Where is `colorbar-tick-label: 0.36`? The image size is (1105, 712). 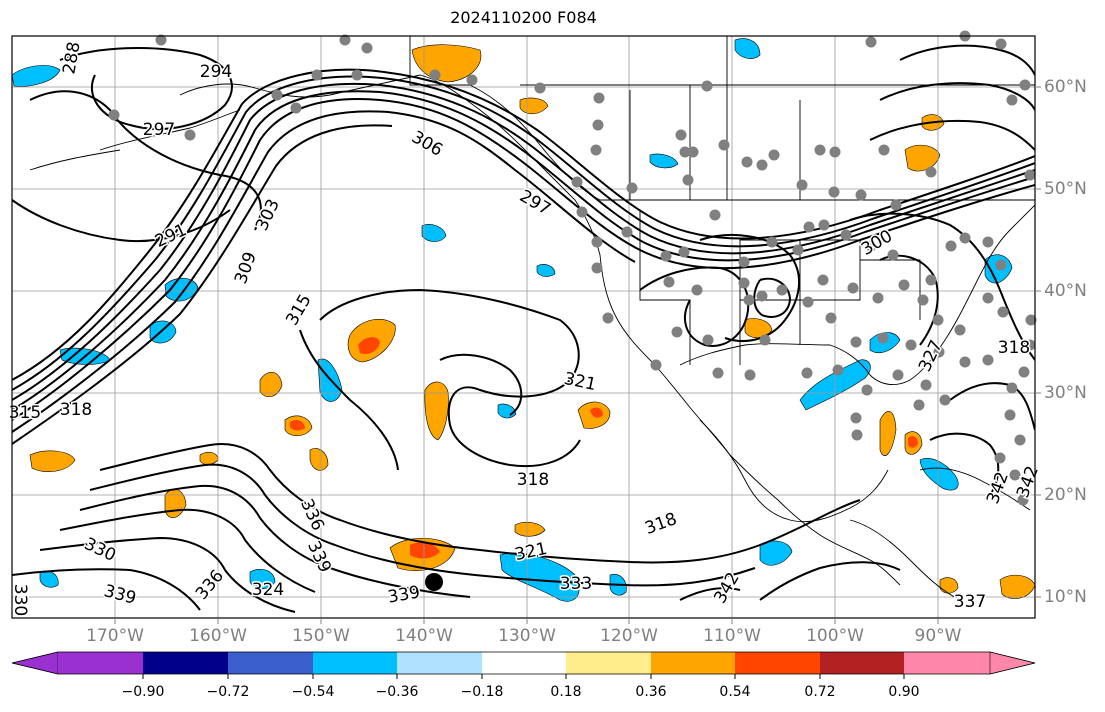 colorbar-tick-label: 0.36 is located at coordinates (651, 692).